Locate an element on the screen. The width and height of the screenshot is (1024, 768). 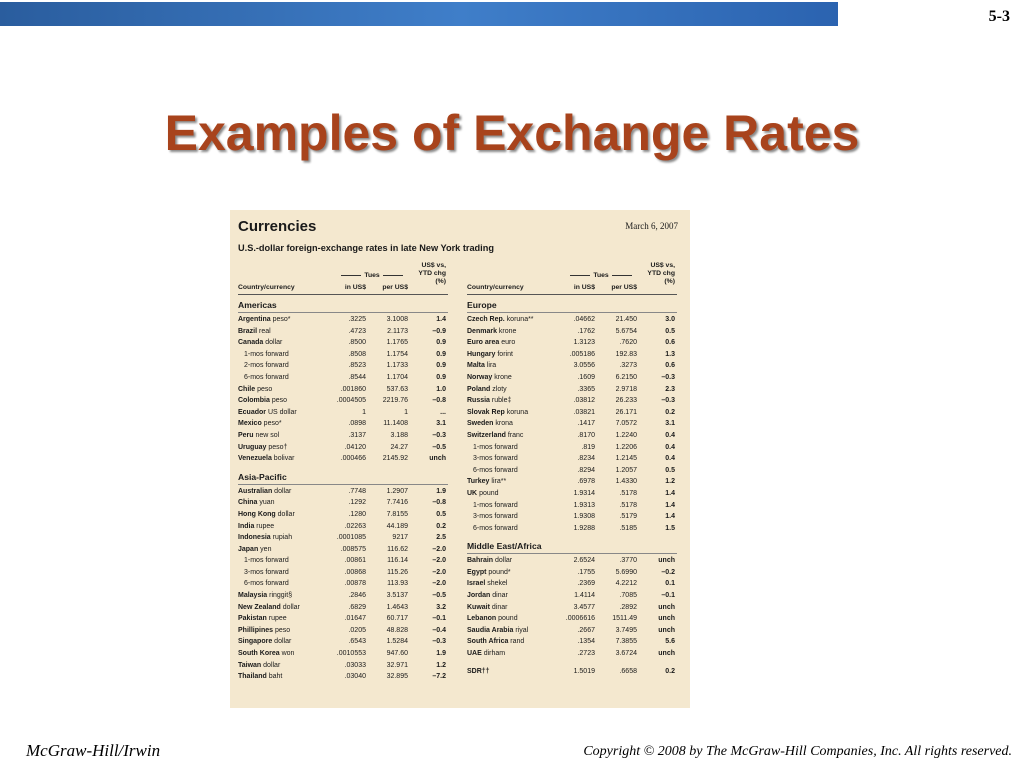
cell-ytd-change: 1.9 is located at coordinates (441, 654).